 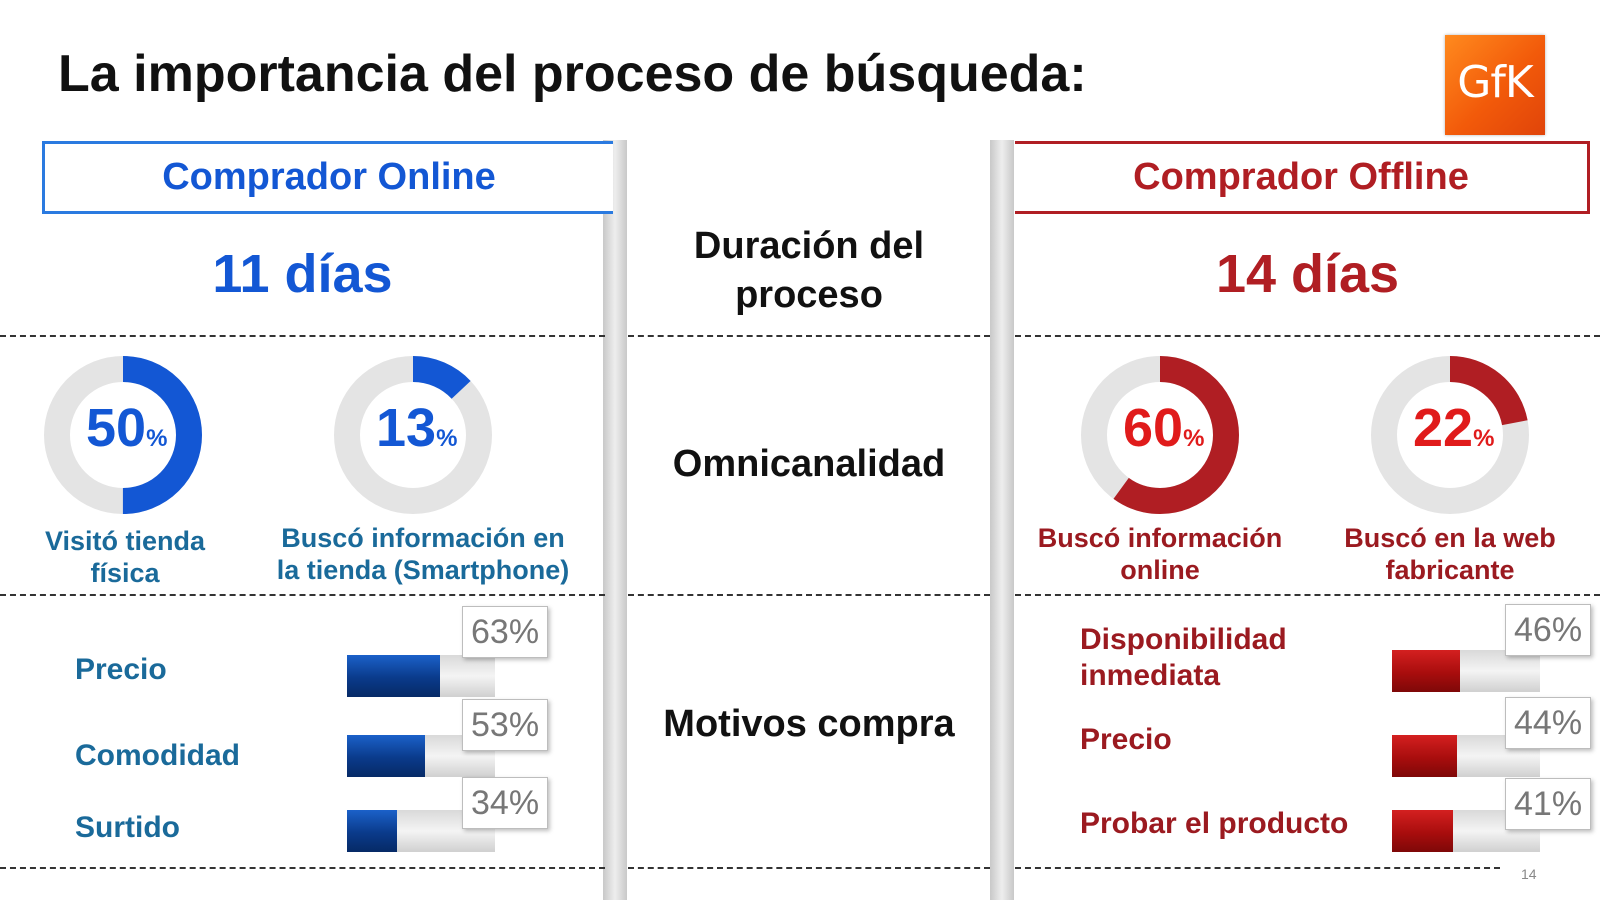 I want to click on online-header-label: Comprador Online, so click(x=329, y=177).